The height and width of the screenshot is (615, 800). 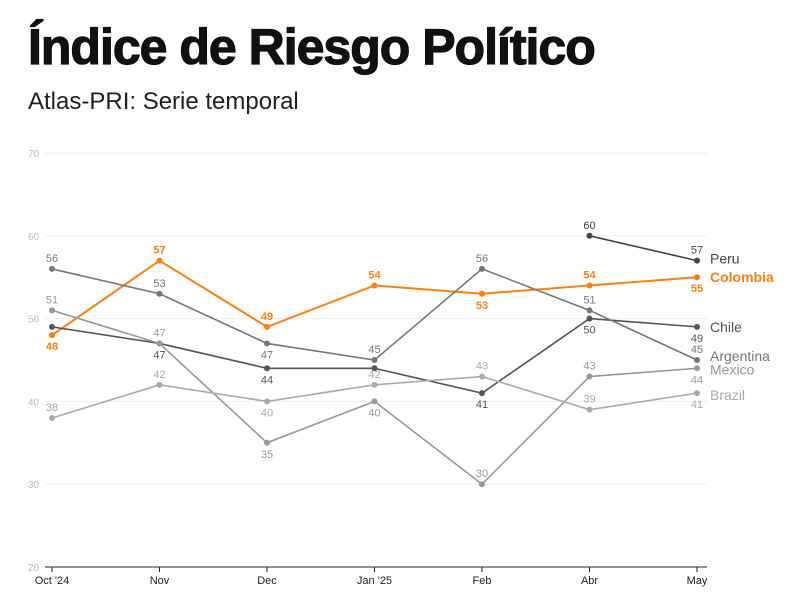 What do you see at coordinates (697, 581) in the screenshot?
I see `x-tick-label: May` at bounding box center [697, 581].